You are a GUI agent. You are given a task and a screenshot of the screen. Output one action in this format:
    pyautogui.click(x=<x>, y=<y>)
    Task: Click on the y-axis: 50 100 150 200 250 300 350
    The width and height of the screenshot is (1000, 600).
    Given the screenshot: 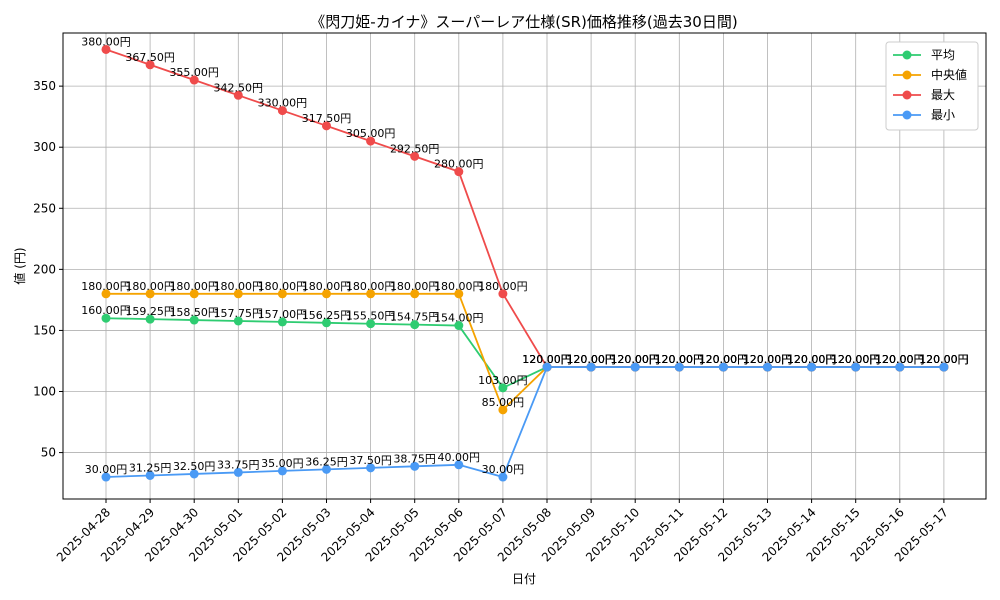 What is the action you would take?
    pyautogui.click(x=48, y=269)
    